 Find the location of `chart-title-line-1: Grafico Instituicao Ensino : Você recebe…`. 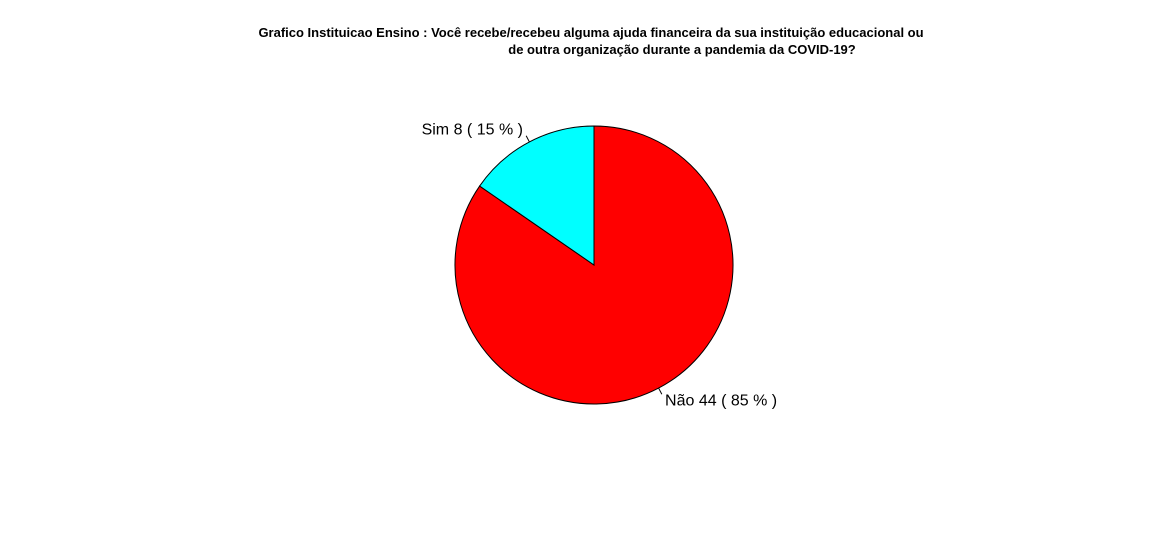

chart-title-line-1: Grafico Instituicao Ensino : Você recebe… is located at coordinates (590, 32).